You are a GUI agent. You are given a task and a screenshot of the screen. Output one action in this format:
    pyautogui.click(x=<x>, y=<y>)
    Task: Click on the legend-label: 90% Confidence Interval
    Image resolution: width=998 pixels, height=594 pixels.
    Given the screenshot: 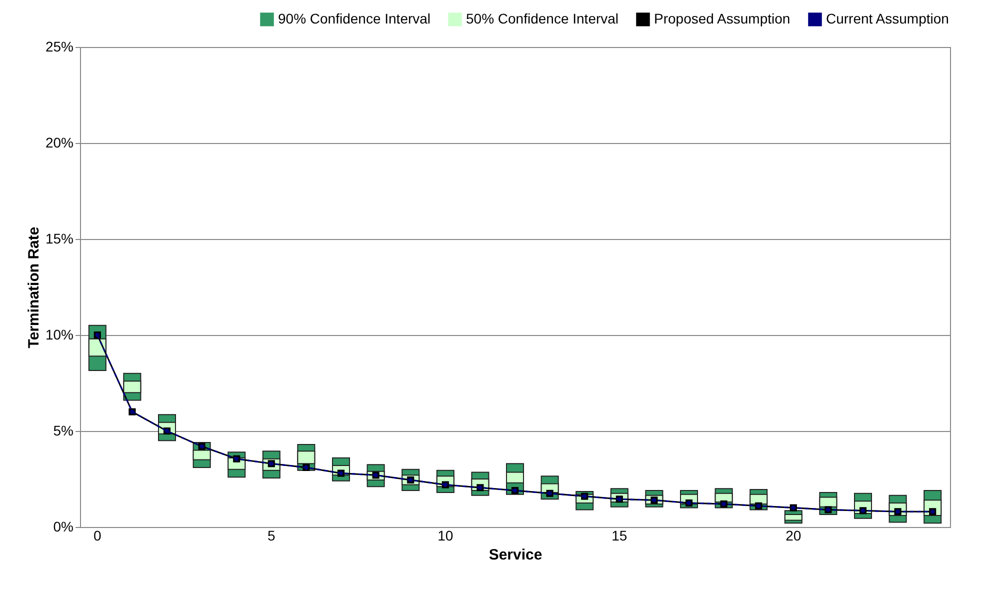 What is the action you would take?
    pyautogui.click(x=354, y=18)
    